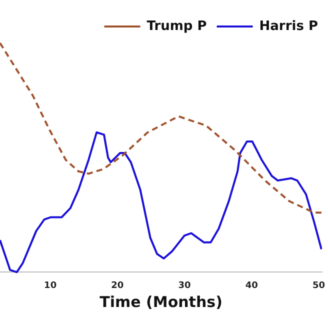  Describe the element at coordinates (319, 285) in the screenshot. I see `x-tick-label: 50` at that location.